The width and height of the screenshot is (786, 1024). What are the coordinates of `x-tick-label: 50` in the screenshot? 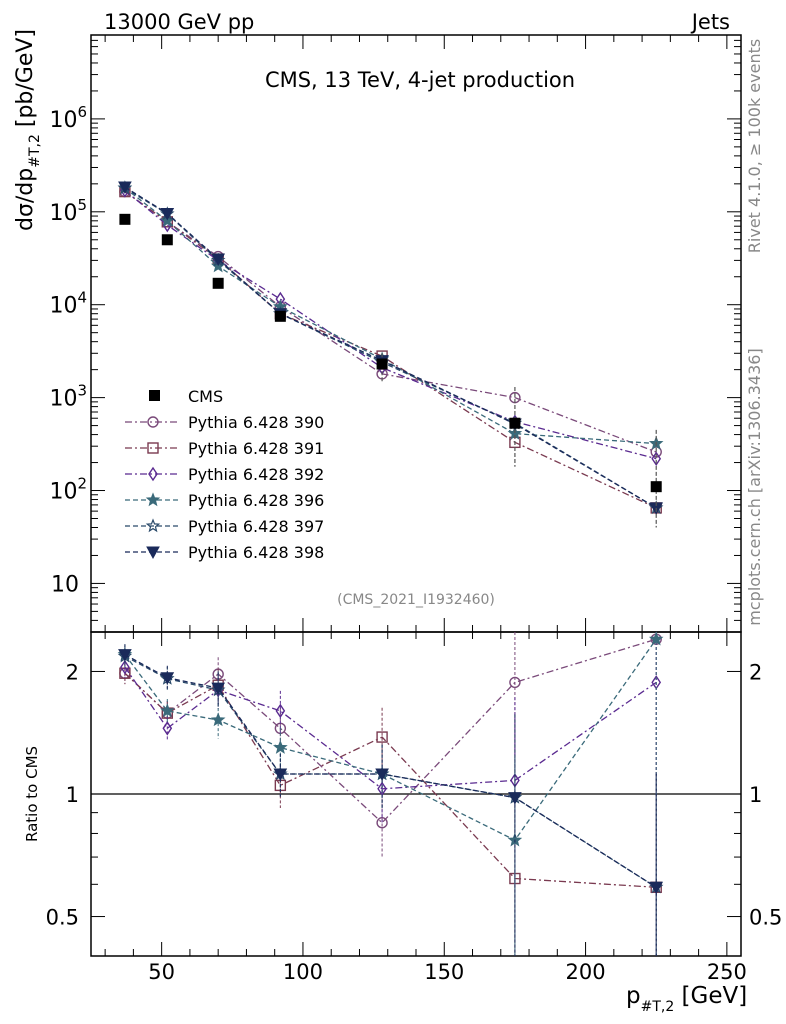 It's located at (161, 972).